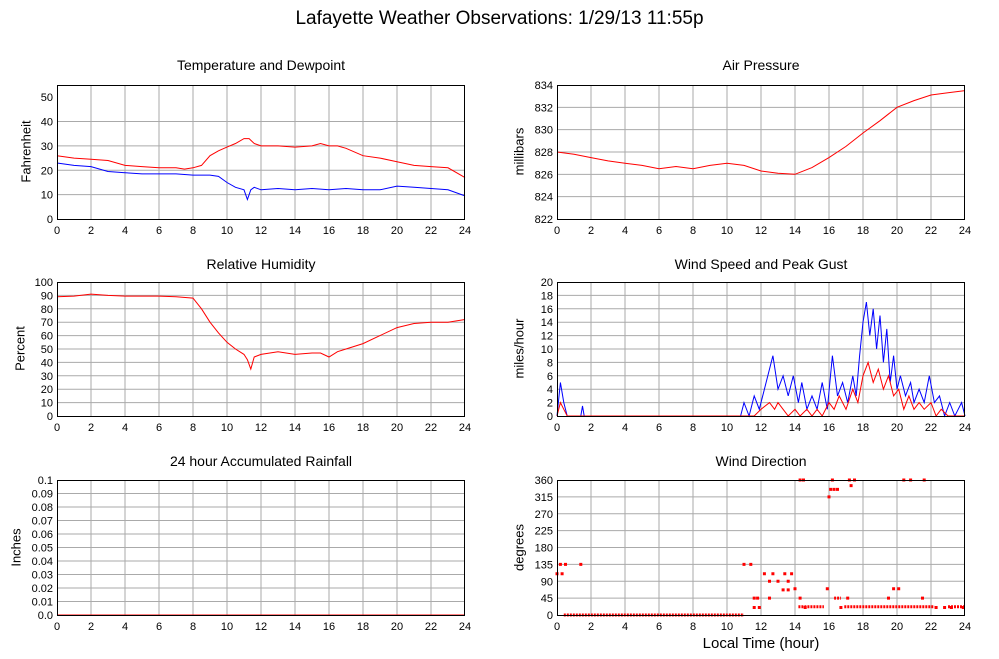 Image resolution: width=999 pixels, height=659 pixels. Describe the element at coordinates (742, 356) in the screenshot. I see `wind-speed-chart: 0 2 4 6 8 10 12 14 16 18 20 22 24 0 2 4 6 8 10 12 14 16 18 20` at that location.